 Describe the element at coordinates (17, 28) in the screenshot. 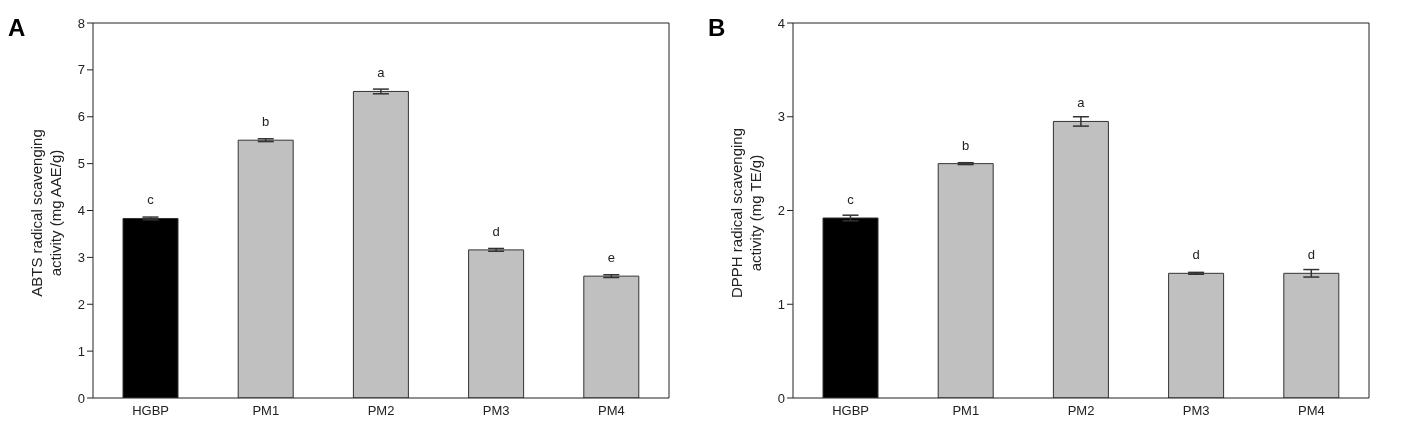

I see `chart-title: A` at that location.